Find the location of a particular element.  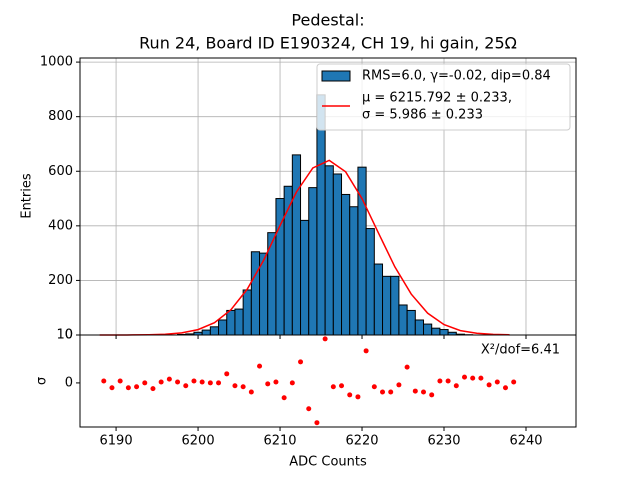

chart-title: Pedestal: is located at coordinates (327, 20).